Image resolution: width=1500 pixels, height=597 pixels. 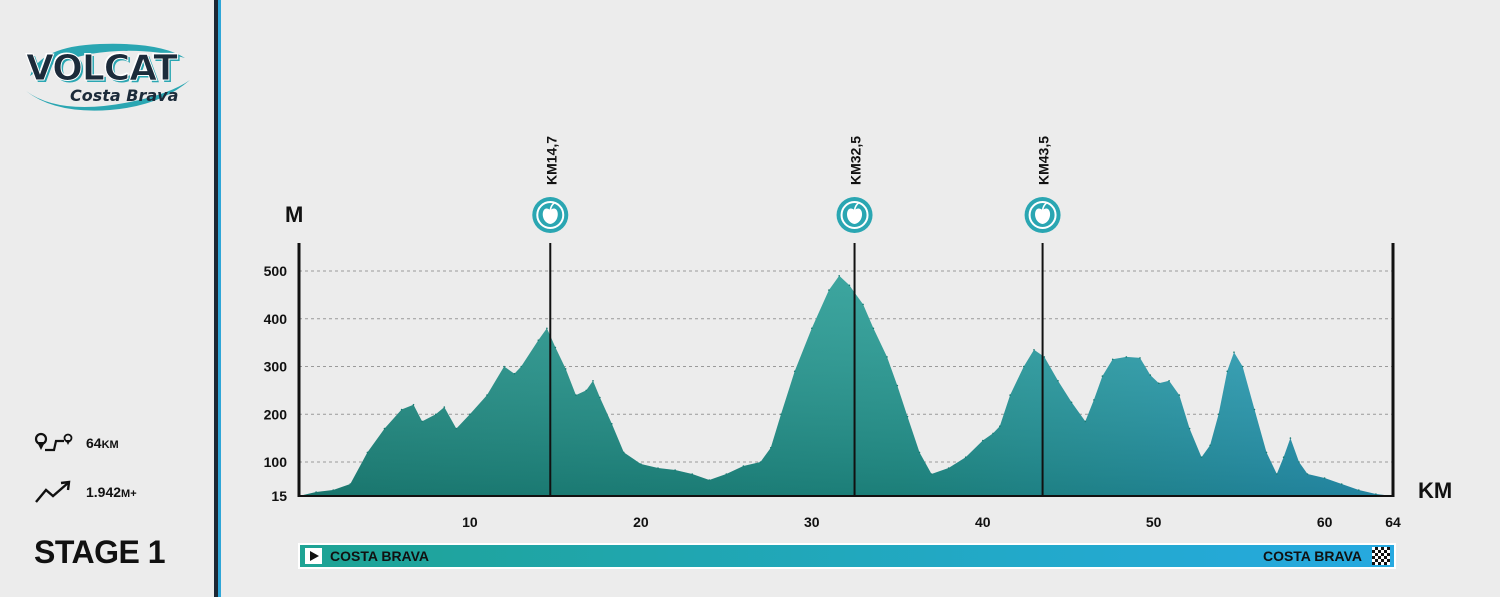 I want to click on divider, so click(x=216, y=298).